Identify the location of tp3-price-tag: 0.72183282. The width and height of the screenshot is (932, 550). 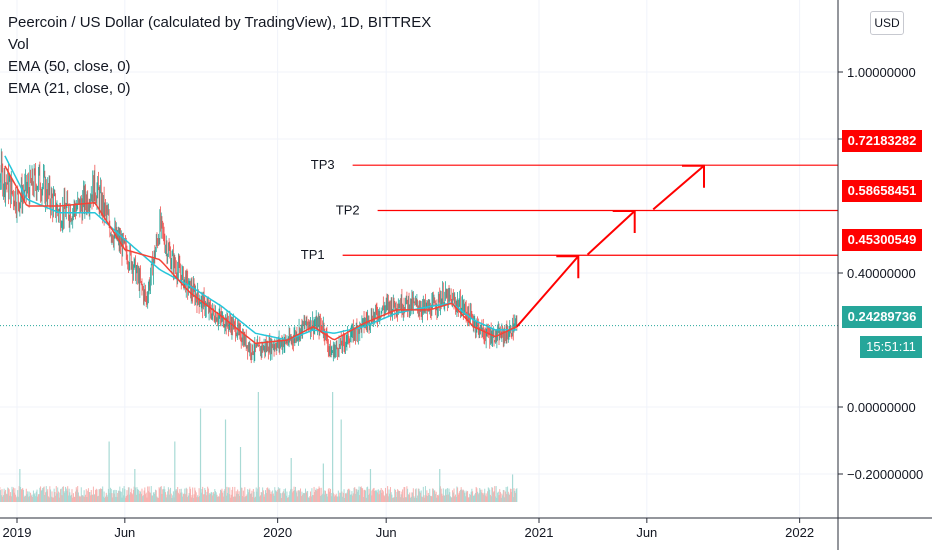
(882, 141).